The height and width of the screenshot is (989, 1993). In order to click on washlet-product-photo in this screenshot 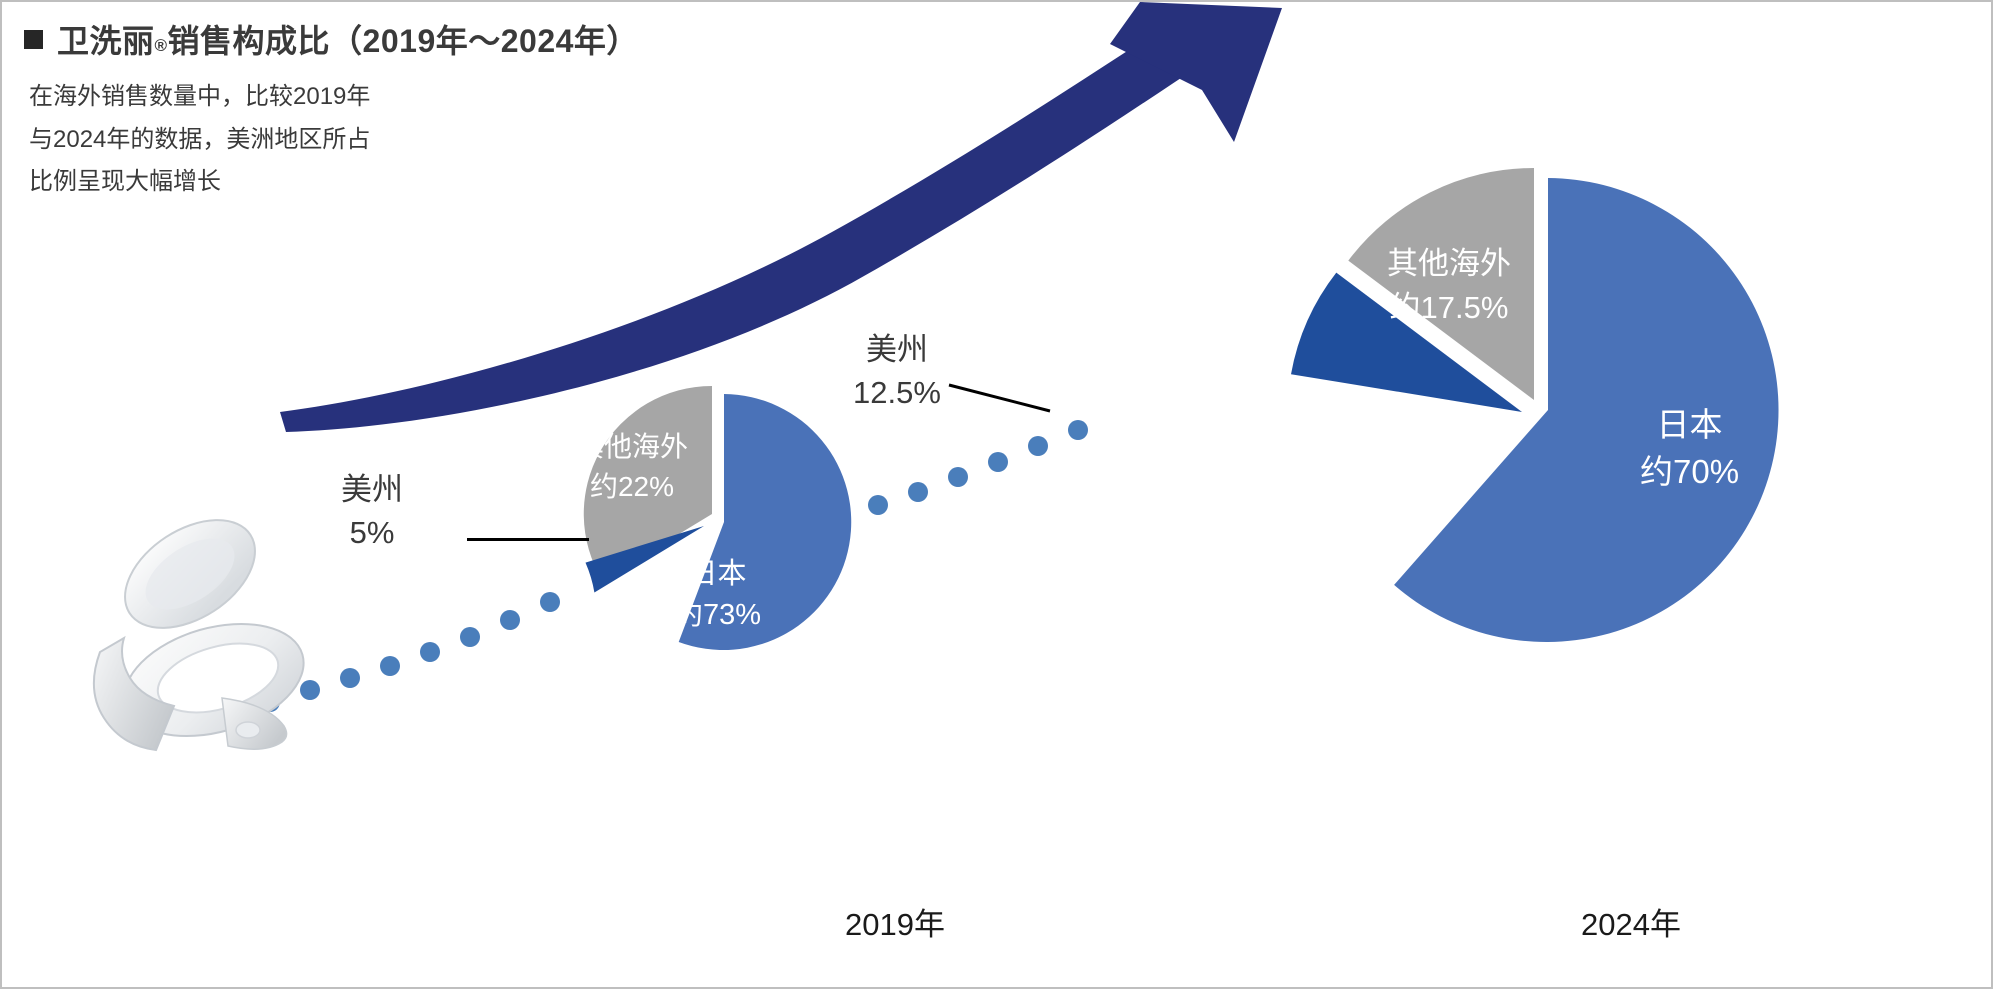, I will do `click(198, 635)`.